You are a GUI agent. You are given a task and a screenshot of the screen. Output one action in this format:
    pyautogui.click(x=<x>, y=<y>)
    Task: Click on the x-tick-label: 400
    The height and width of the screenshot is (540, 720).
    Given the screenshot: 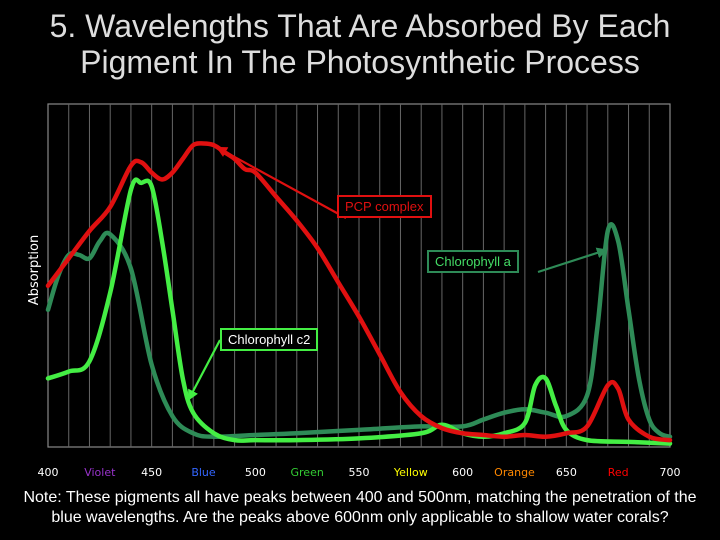 What is the action you would take?
    pyautogui.click(x=48, y=472)
    